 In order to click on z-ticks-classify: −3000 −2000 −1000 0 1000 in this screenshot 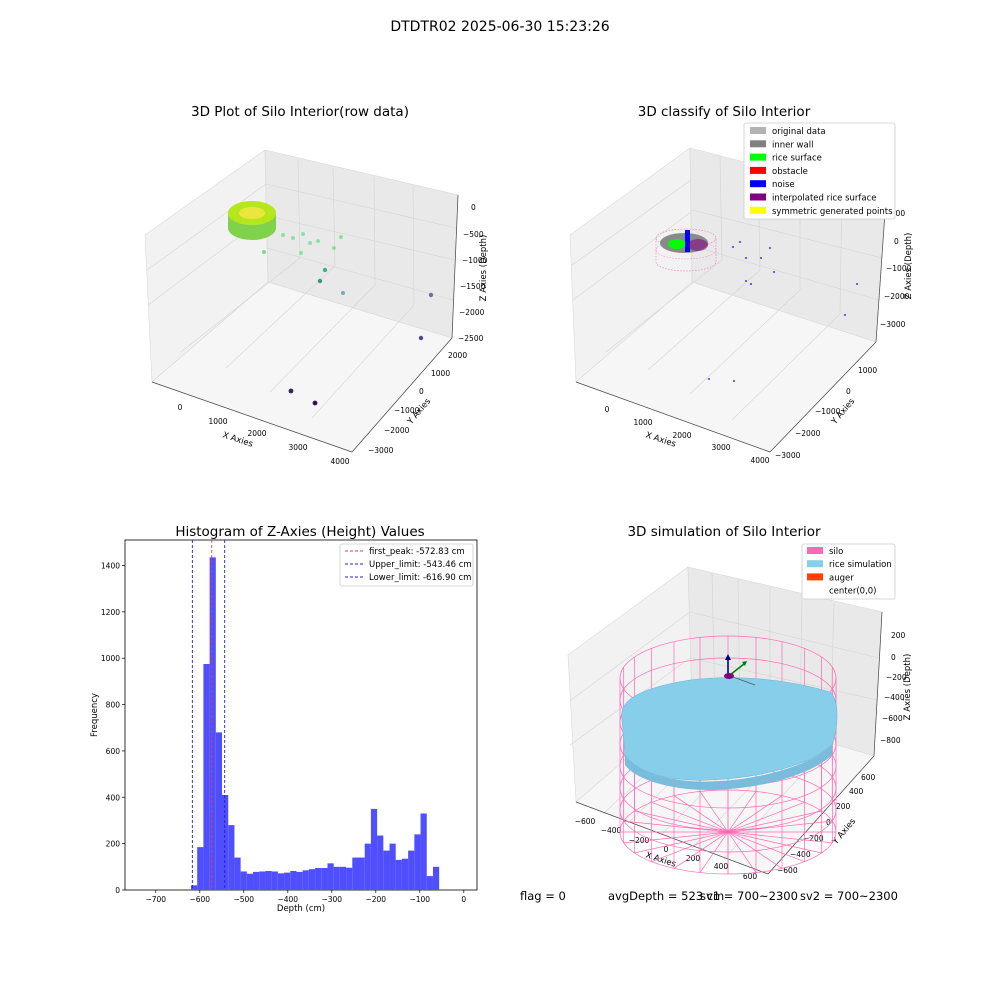, I will do `click(896, 269)`.